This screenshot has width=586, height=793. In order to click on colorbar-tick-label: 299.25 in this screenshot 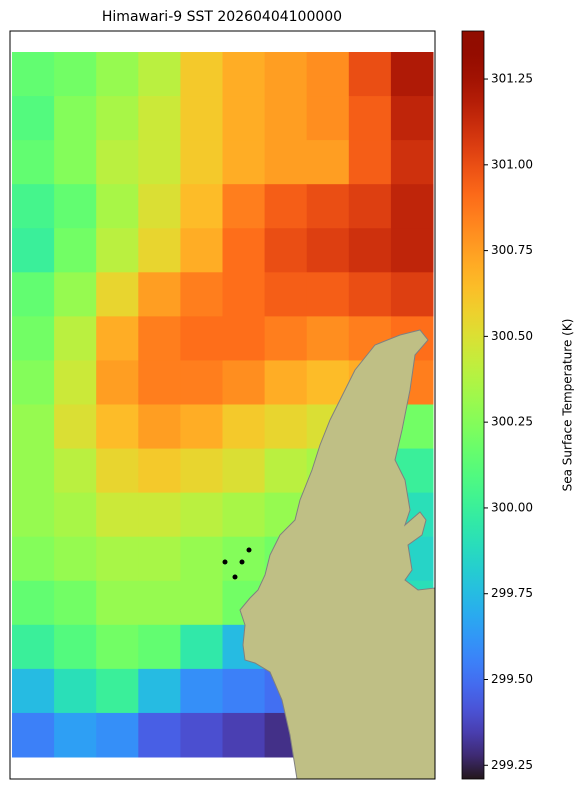, I will do `click(512, 765)`.